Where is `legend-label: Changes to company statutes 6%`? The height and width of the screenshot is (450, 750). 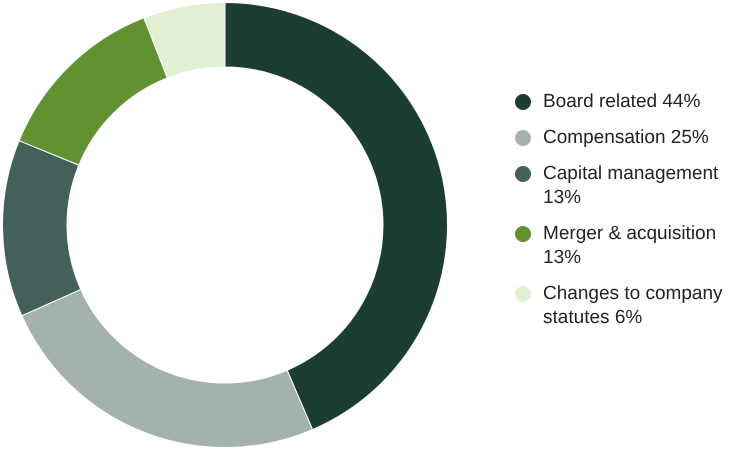
legend-label: Changes to company statutes 6% is located at coordinates (633, 306).